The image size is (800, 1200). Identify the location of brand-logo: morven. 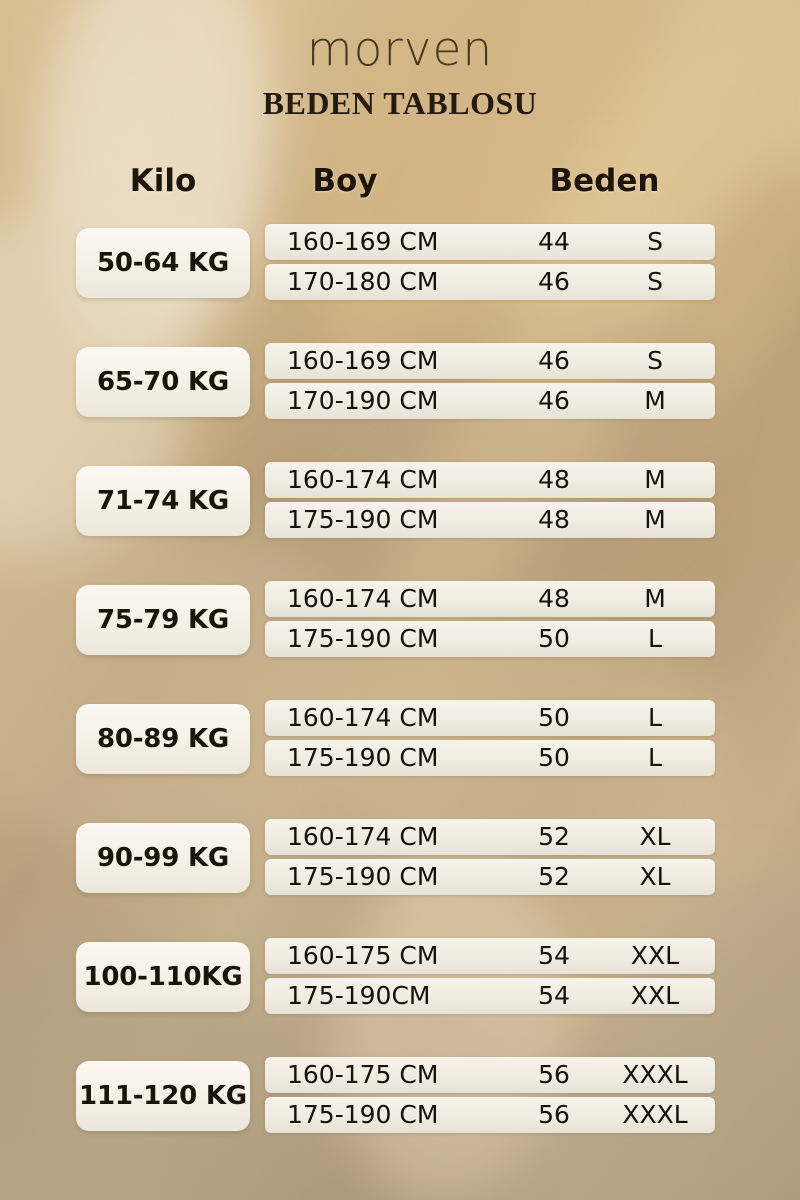
(400, 49).